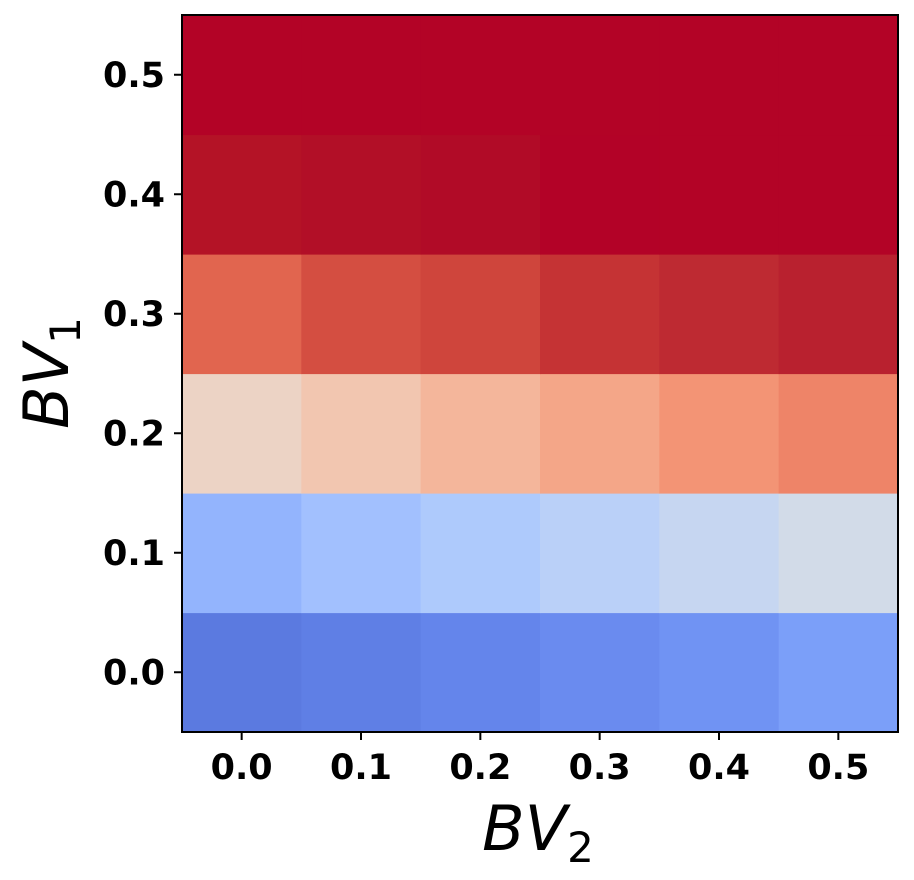  Describe the element at coordinates (580, 847) in the screenshot. I see `x-axis-label-sub: 2` at that location.